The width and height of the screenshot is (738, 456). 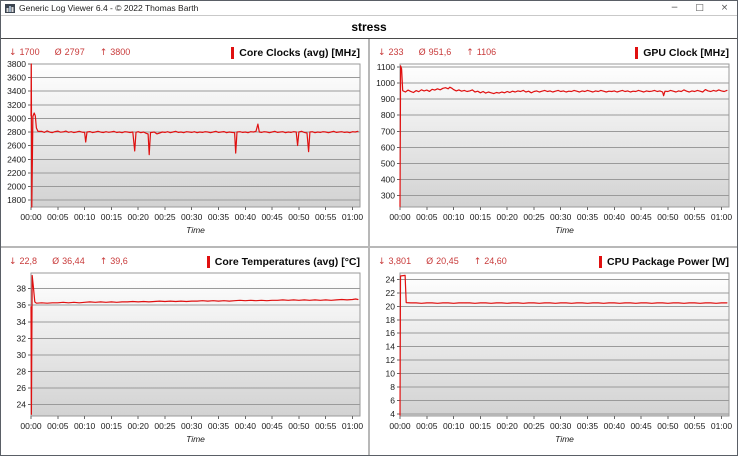 What do you see at coordinates (22, 322) in the screenshot?
I see `svg-text: 34` at bounding box center [22, 322].